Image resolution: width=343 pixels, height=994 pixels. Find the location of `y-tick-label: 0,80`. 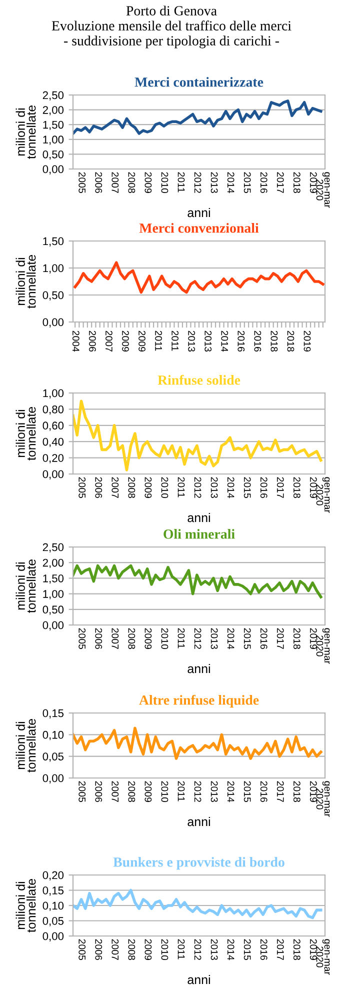

y-tick-label: 0,80 is located at coordinates (53, 410).